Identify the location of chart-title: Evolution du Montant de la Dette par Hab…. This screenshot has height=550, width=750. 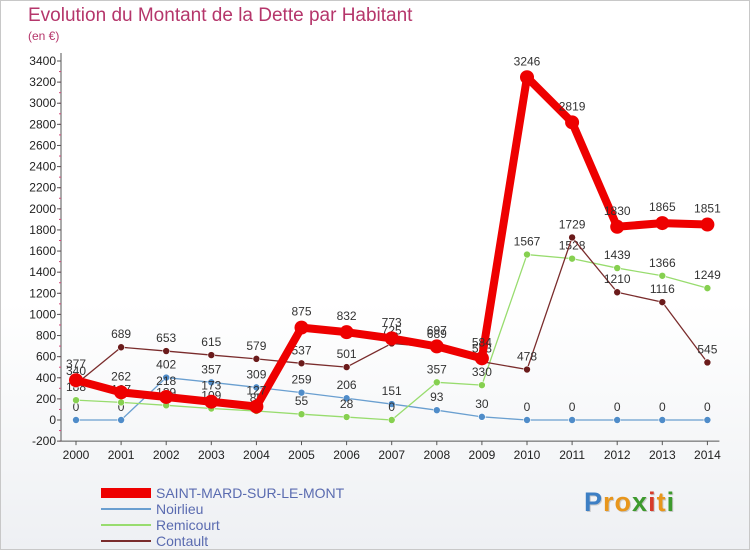
(220, 15).